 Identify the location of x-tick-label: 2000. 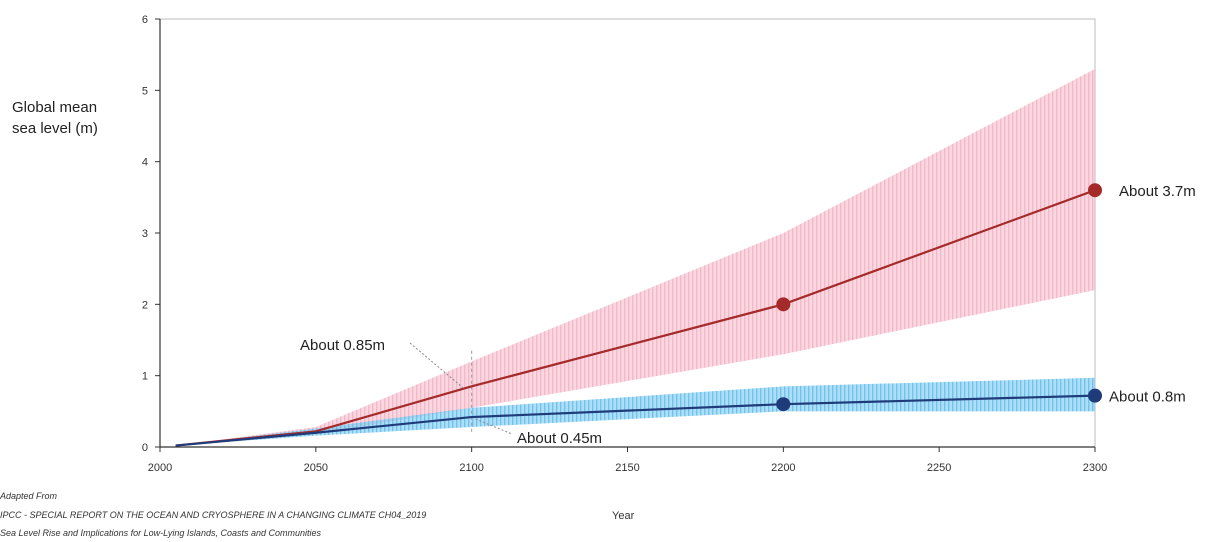
(160, 468).